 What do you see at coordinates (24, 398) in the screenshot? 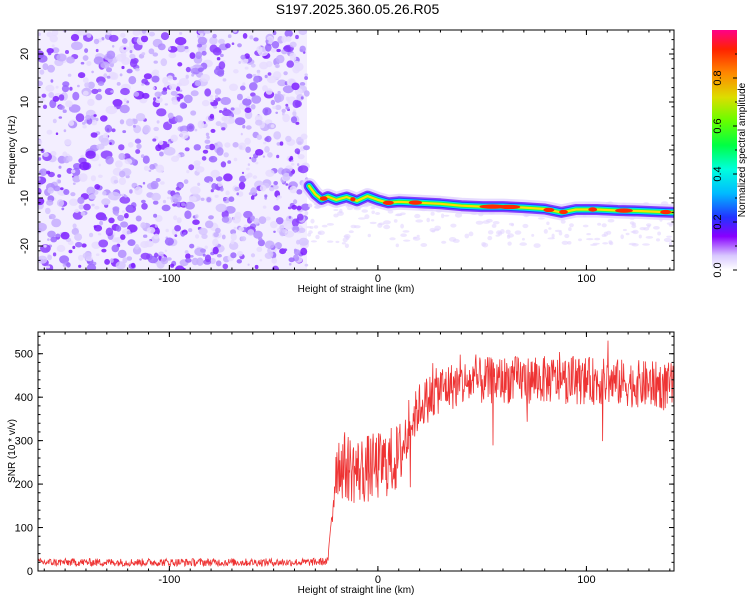
I see `snr-y-tick-label: 400` at bounding box center [24, 398].